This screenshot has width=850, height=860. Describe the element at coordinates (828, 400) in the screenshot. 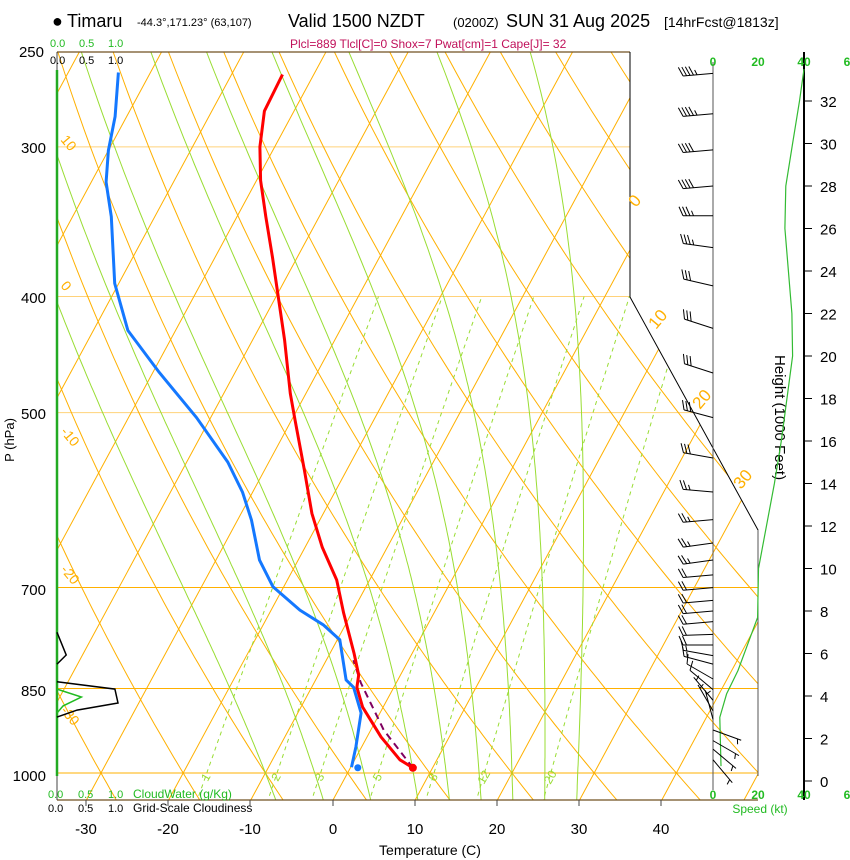

I see `height-tick-label: 18` at that location.